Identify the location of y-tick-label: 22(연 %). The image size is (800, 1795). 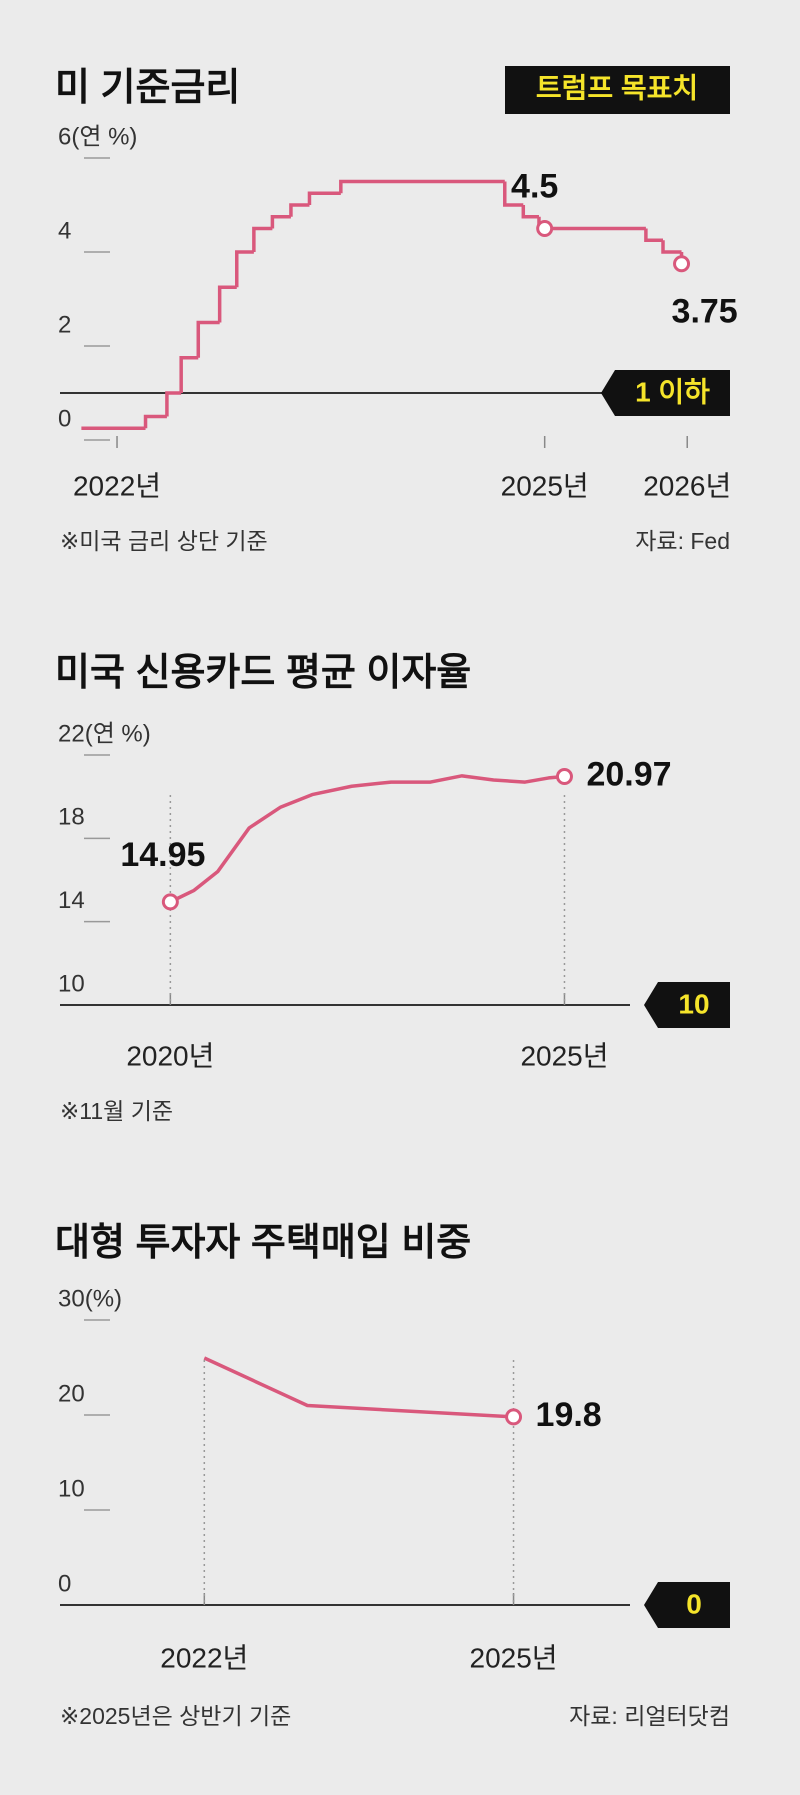
(104, 733).